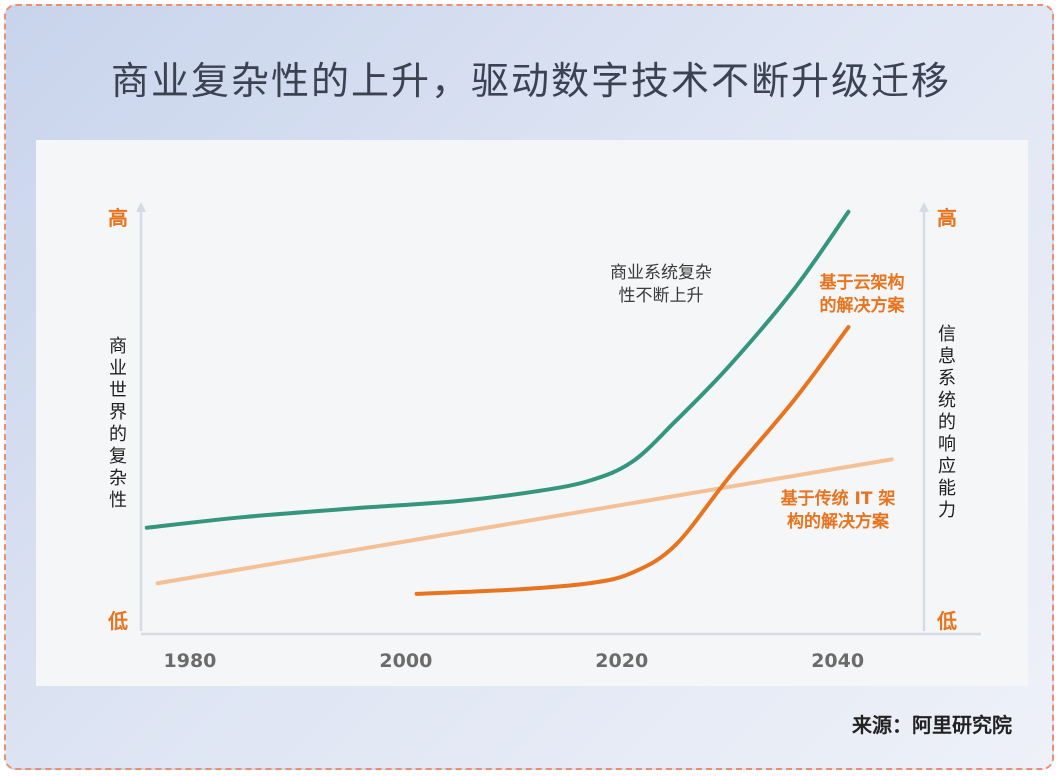 This screenshot has width=1060, height=776. I want to click on annotation-1-line: 基于云架构, so click(862, 282).